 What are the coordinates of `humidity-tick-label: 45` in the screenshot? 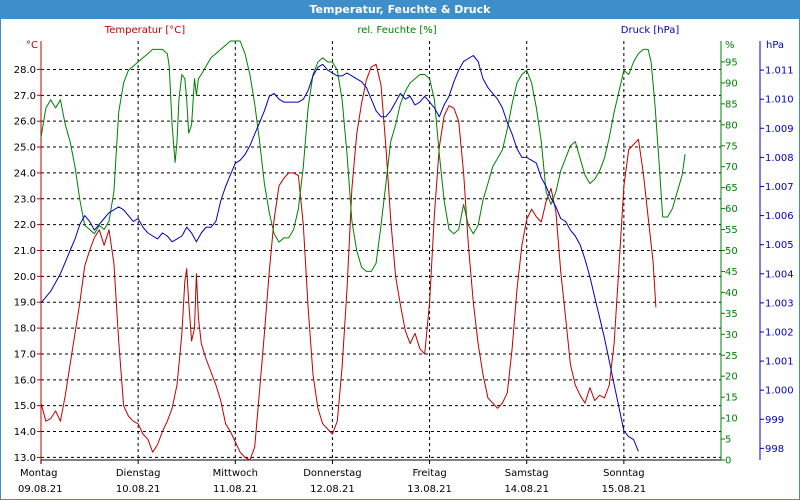 It's located at (731, 272).